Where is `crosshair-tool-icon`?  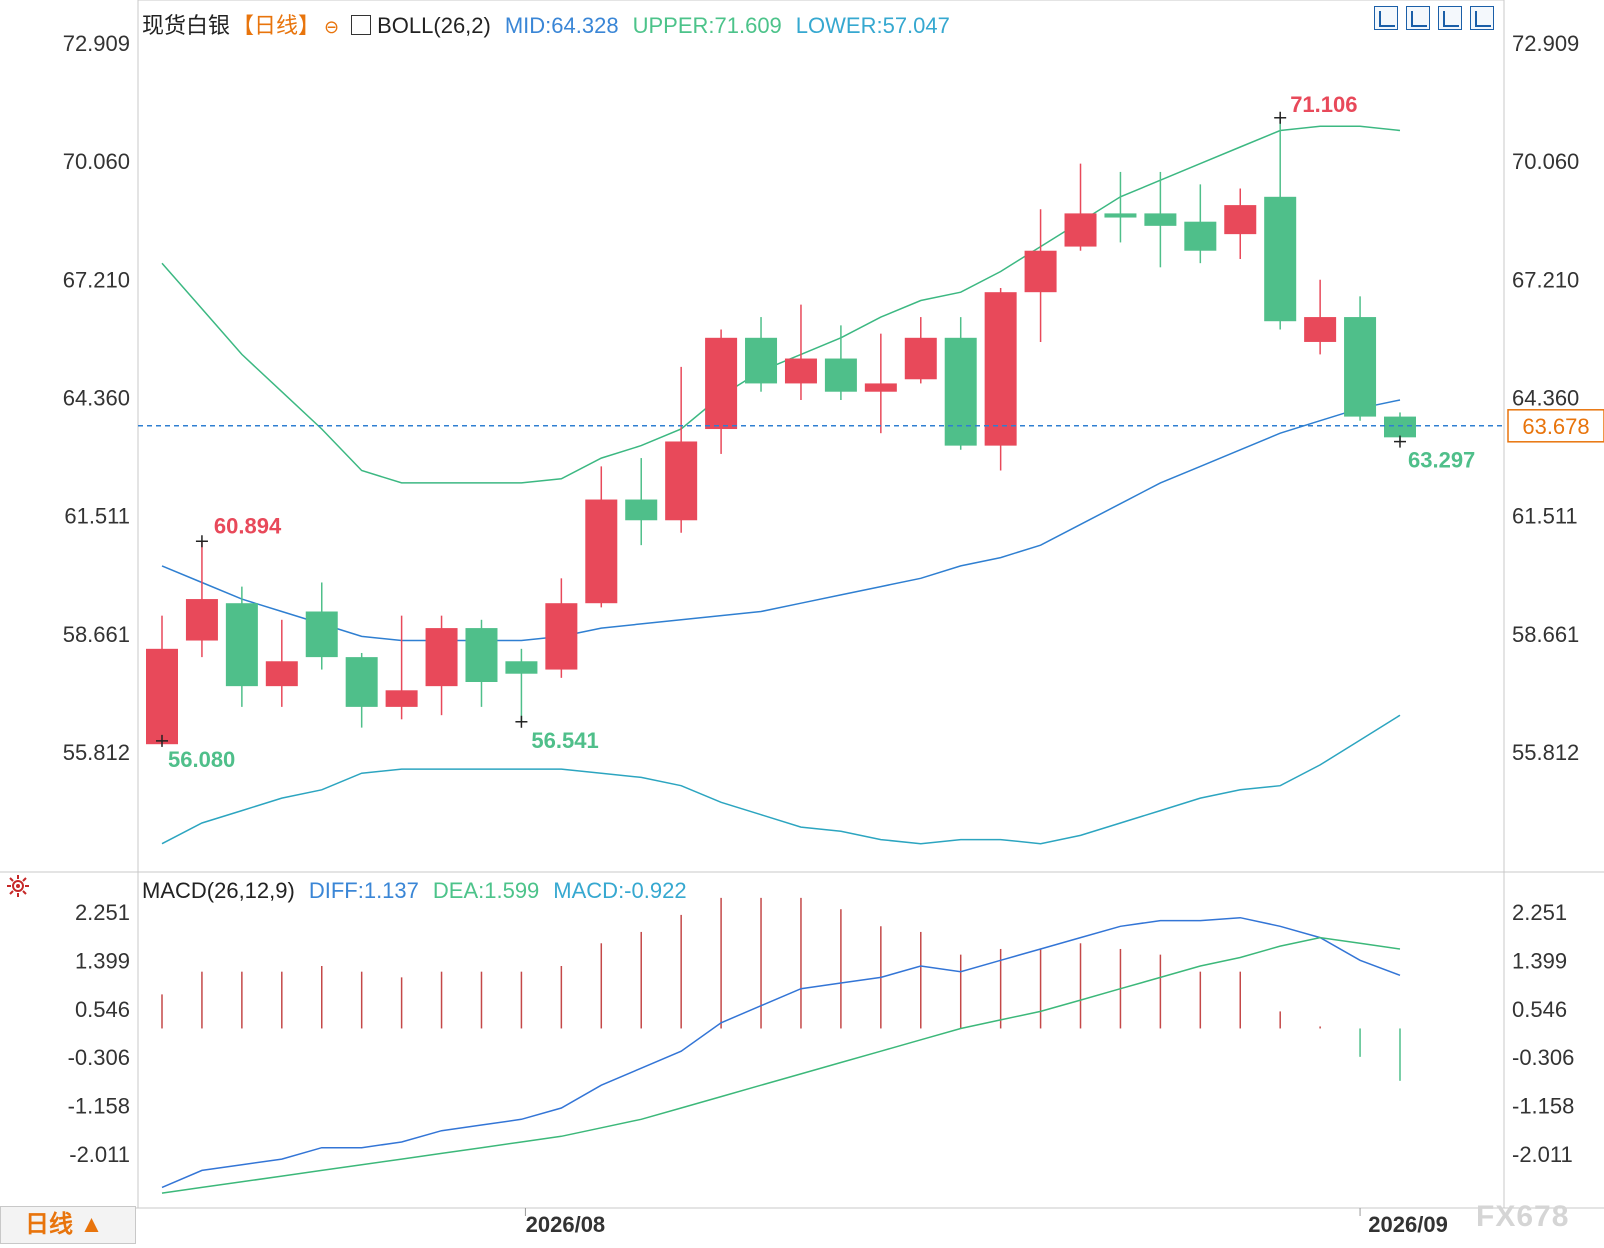 crosshair-tool-icon is located at coordinates (1386, 18).